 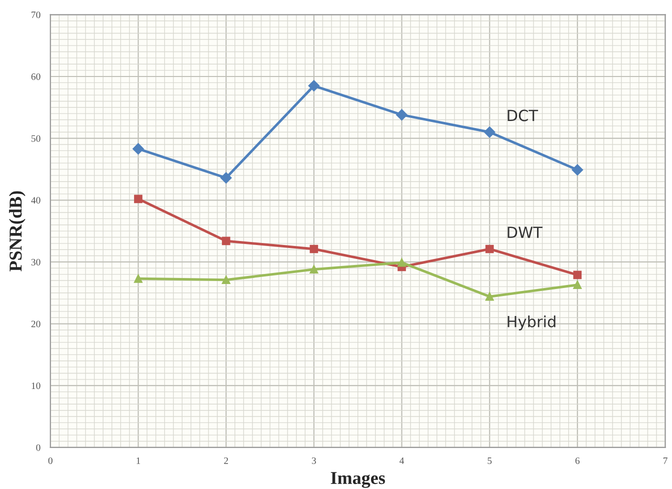 What do you see at coordinates (357, 480) in the screenshot?
I see `x-axis-title: Images` at bounding box center [357, 480].